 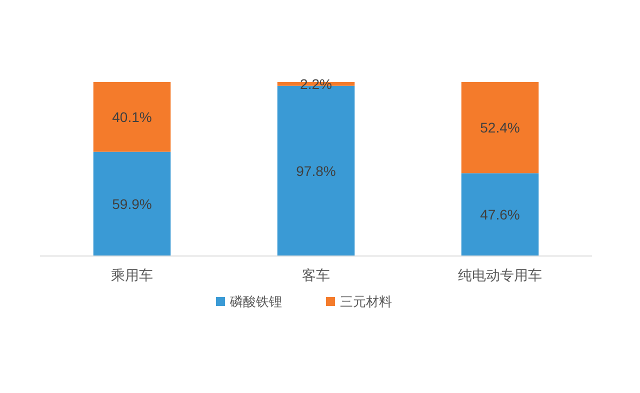 I want to click on data-label: 59.9%, so click(x=132, y=204).